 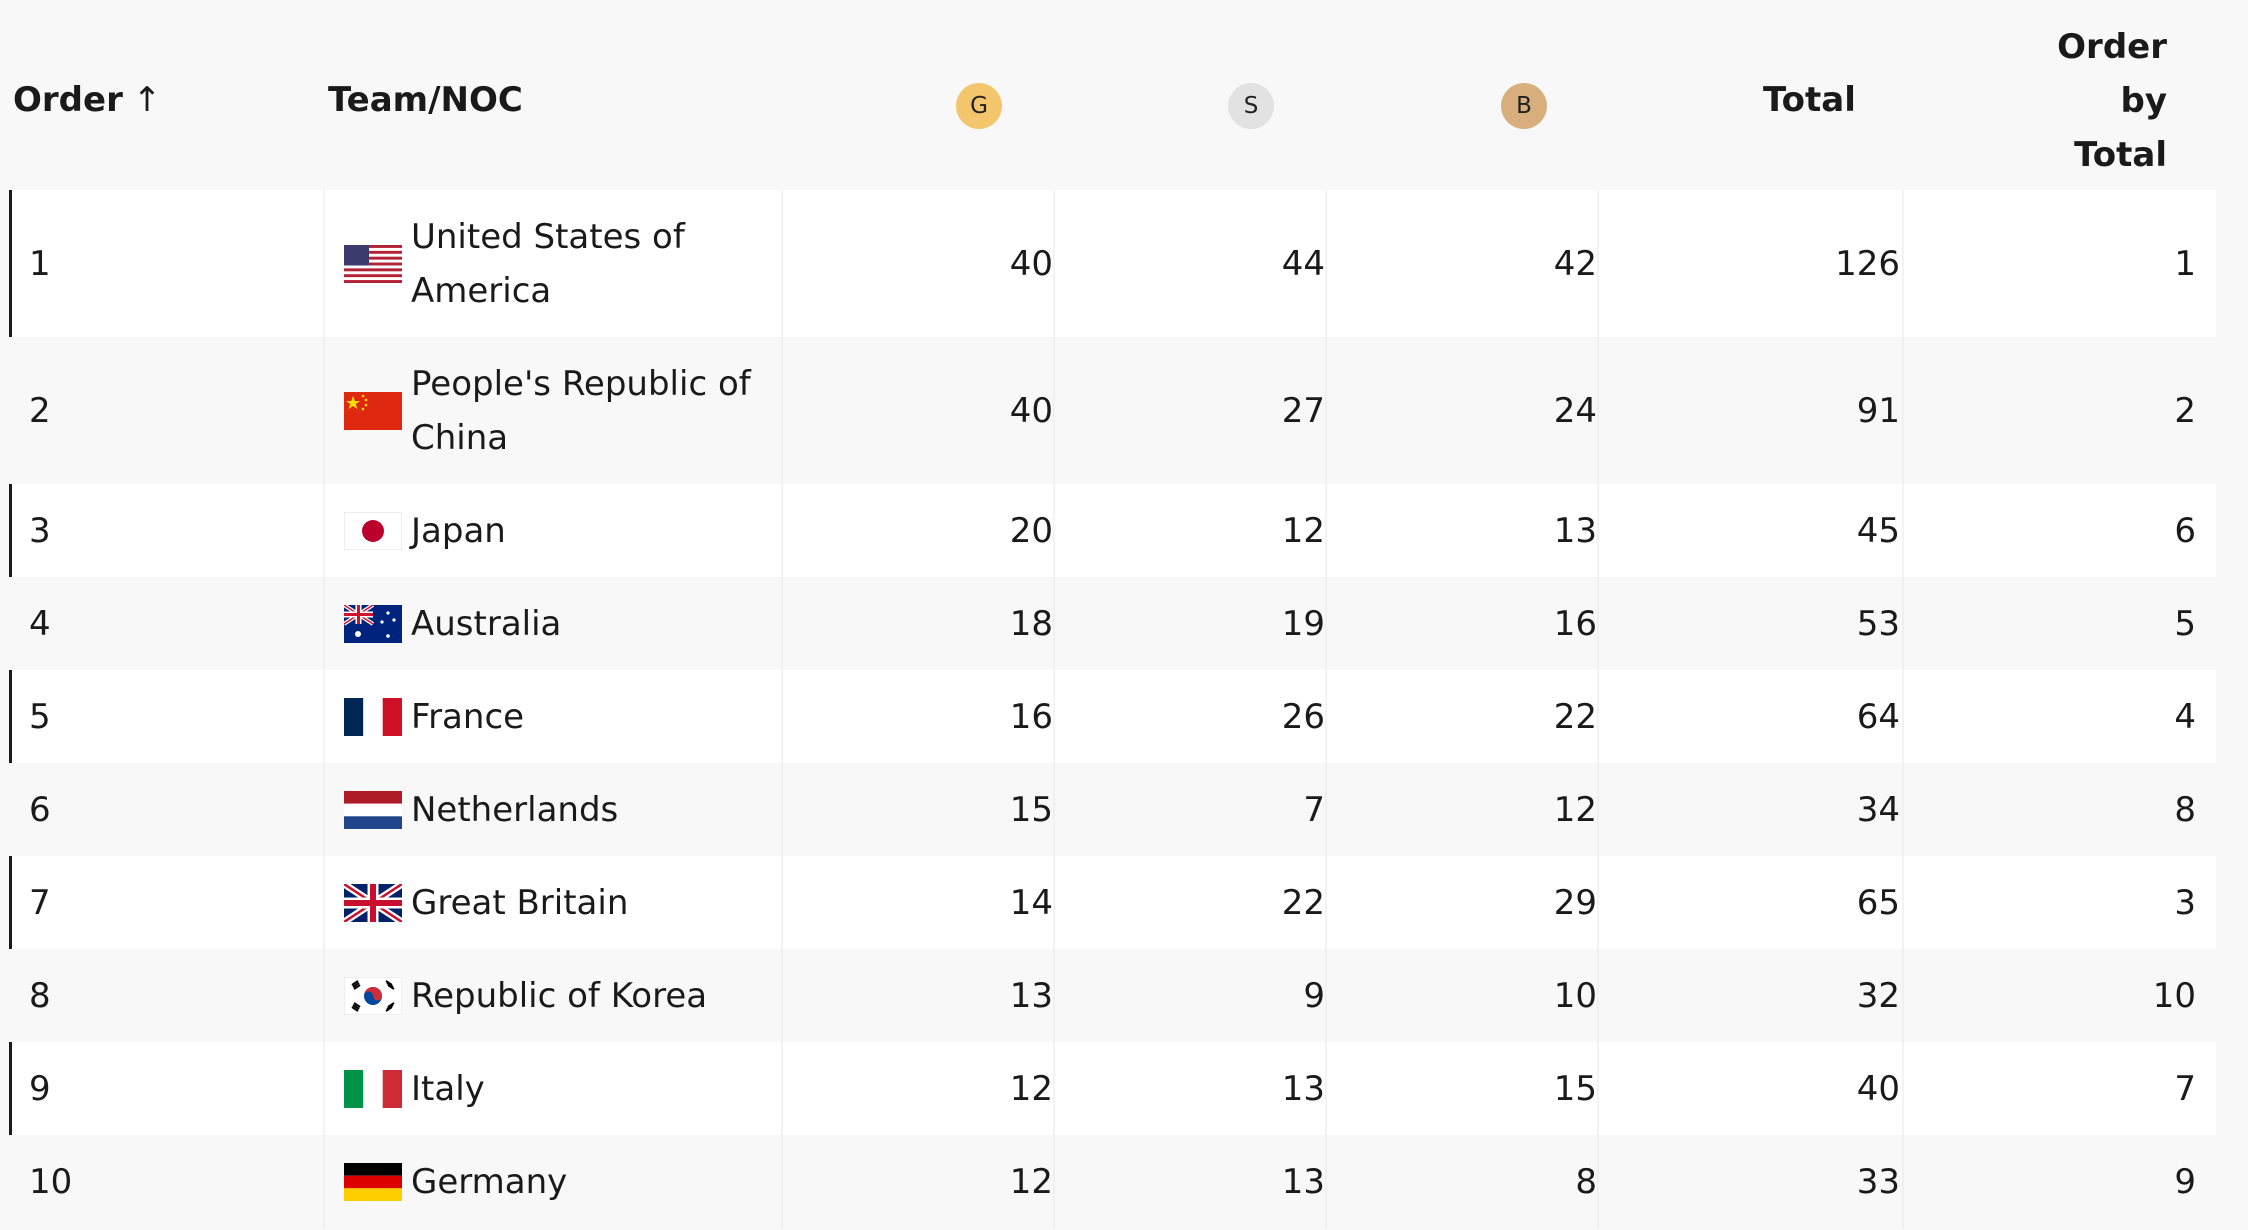 I want to click on order-by-total-cell: 10, so click(x=2174, y=995).